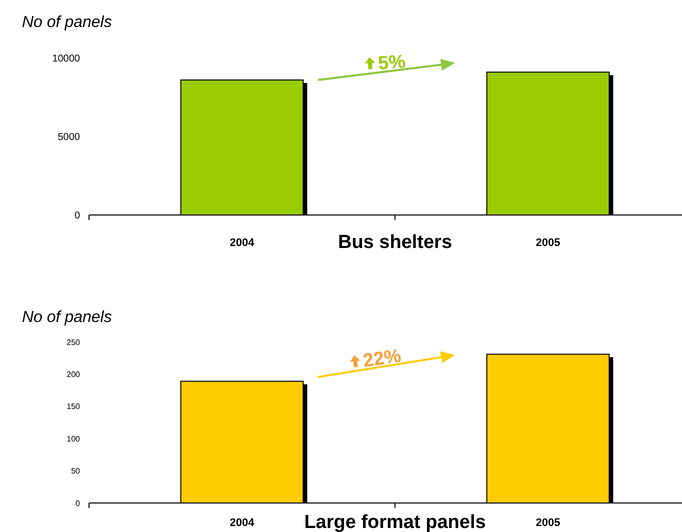 The height and width of the screenshot is (532, 682). Describe the element at coordinates (76, 471) in the screenshot. I see `y-tick-label: 50` at that location.